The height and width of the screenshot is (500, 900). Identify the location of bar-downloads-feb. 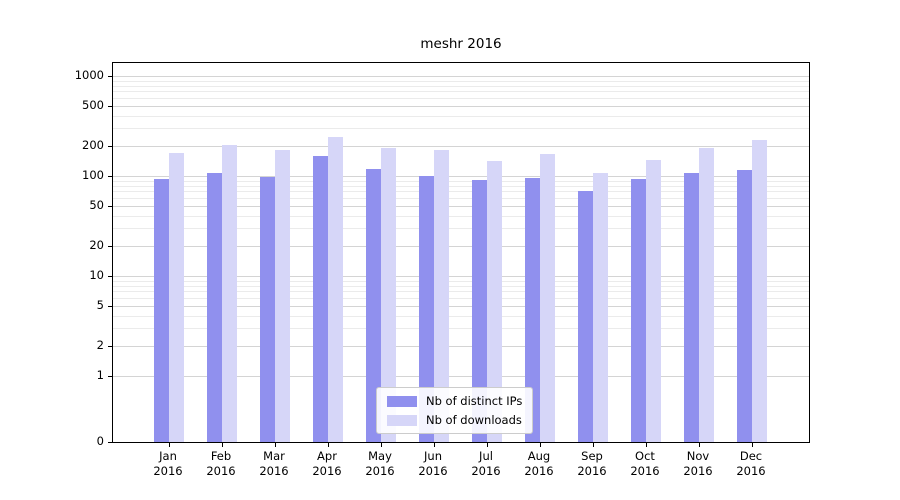
(229, 293).